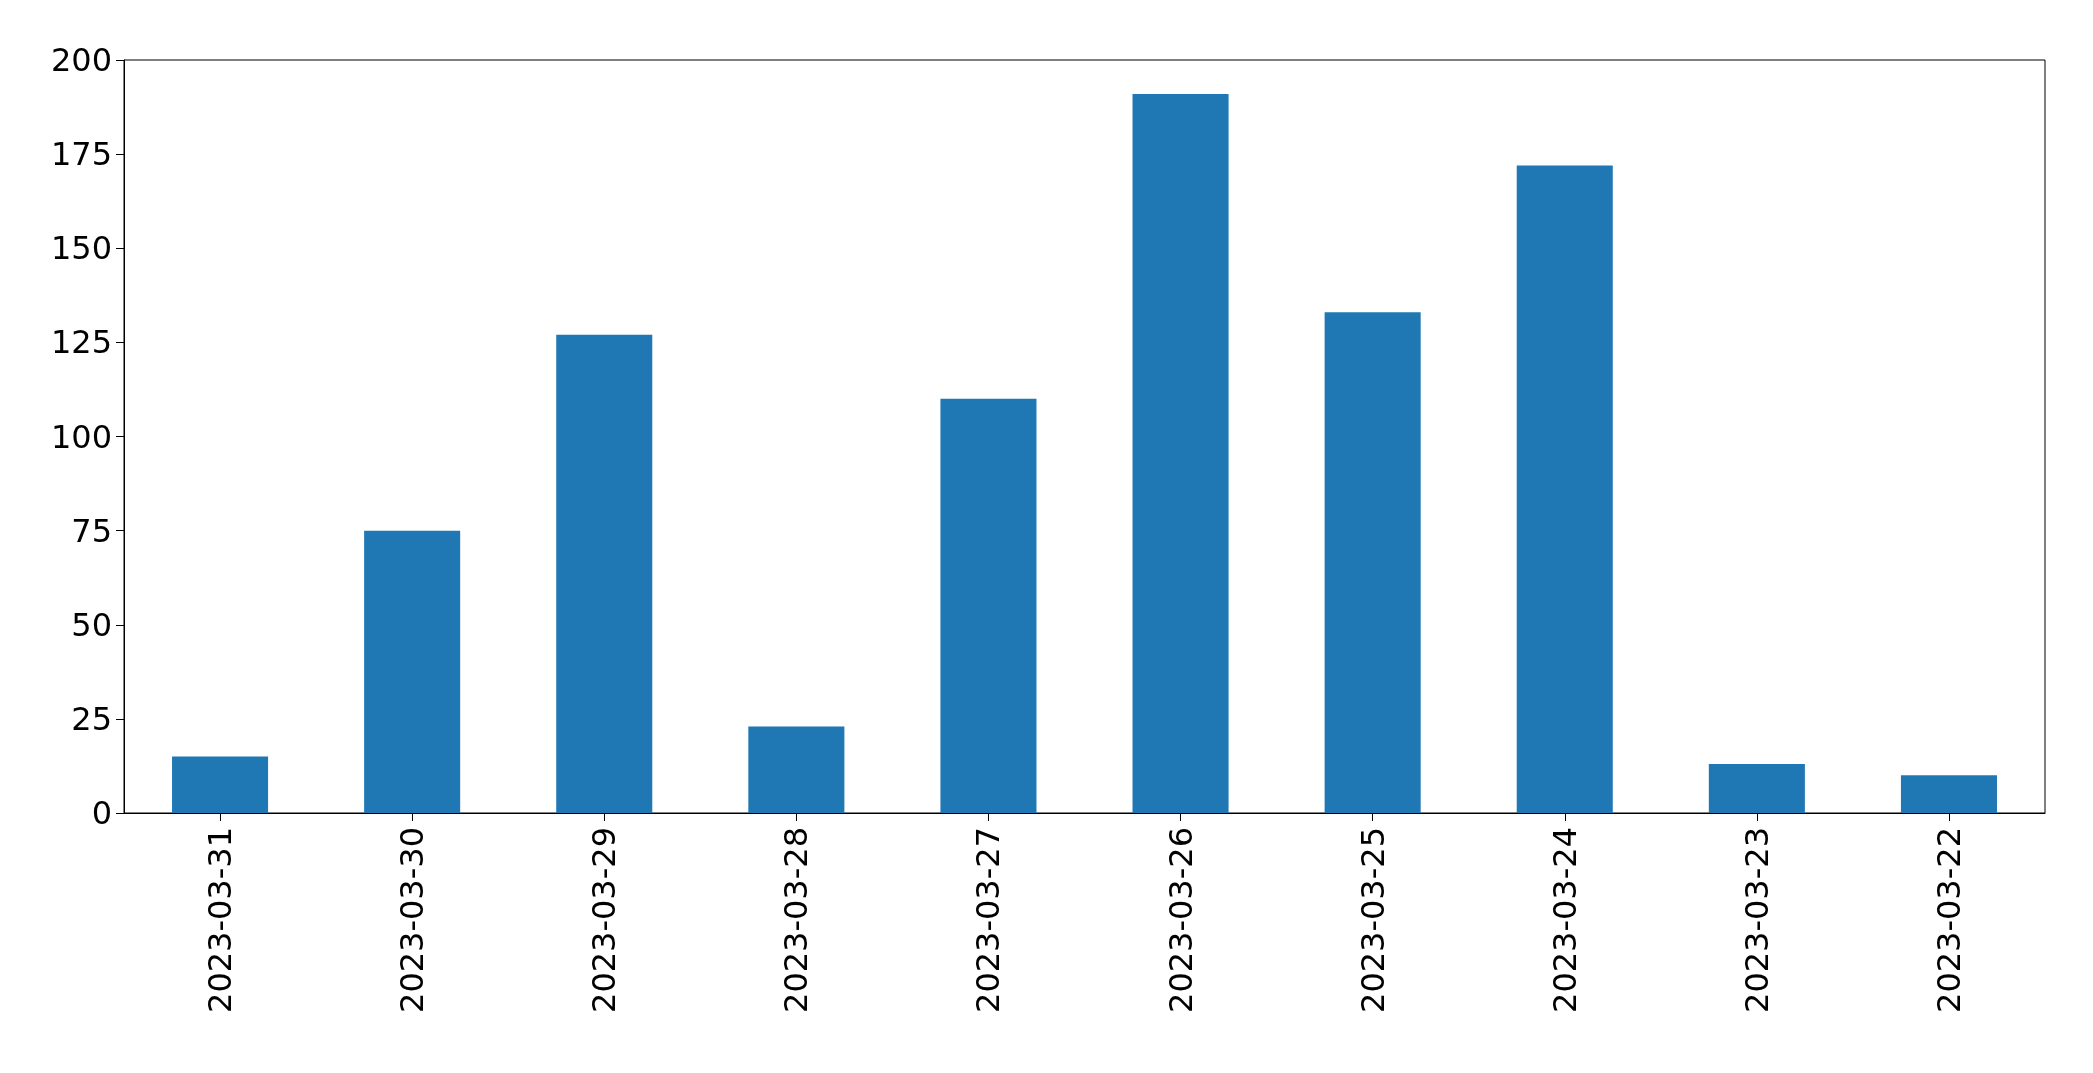 Image resolution: width=2093 pixels, height=1073 pixels. Describe the element at coordinates (101, 813) in the screenshot. I see `y-tick-label: 0` at that location.